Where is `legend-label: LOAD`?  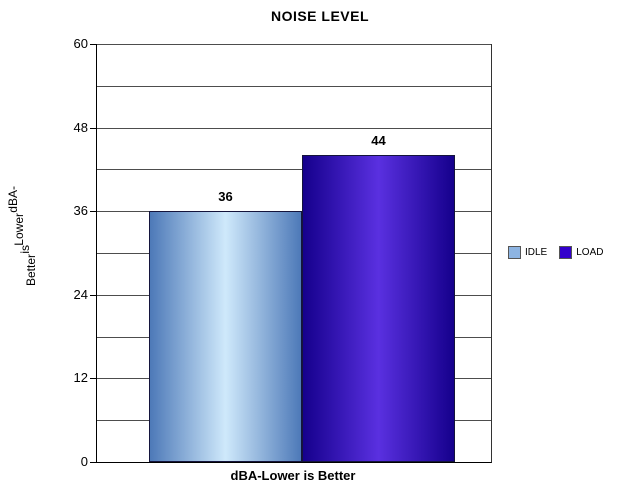
legend-label: LOAD is located at coordinates (590, 252).